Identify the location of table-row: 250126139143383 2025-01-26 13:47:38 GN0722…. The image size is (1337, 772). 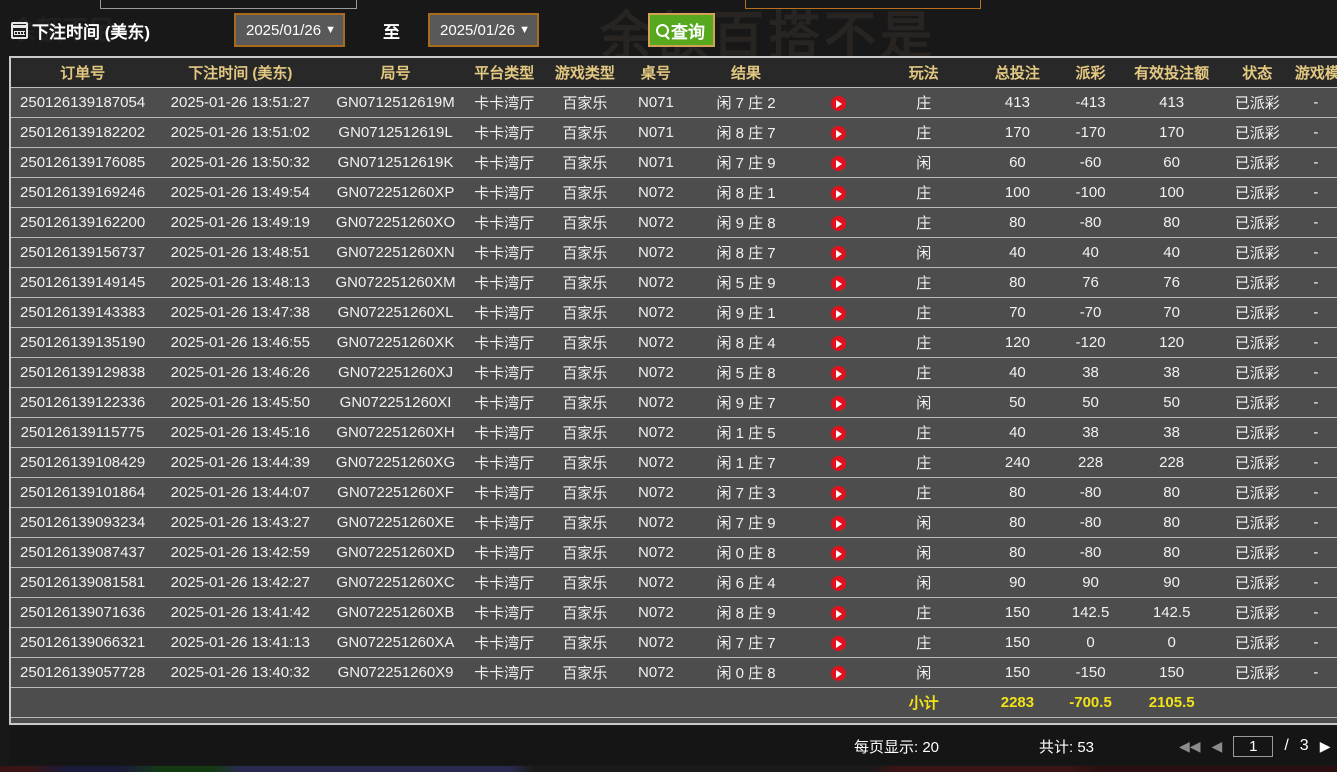
(674, 312).